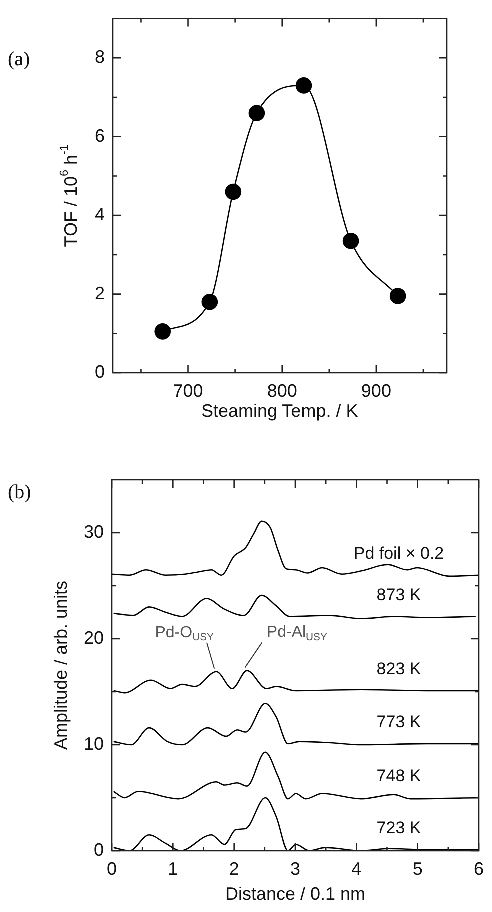 Image resolution: width=492 pixels, height=912 pixels. Describe the element at coordinates (295, 868) in the screenshot. I see `x-tick-label: 3` at that location.